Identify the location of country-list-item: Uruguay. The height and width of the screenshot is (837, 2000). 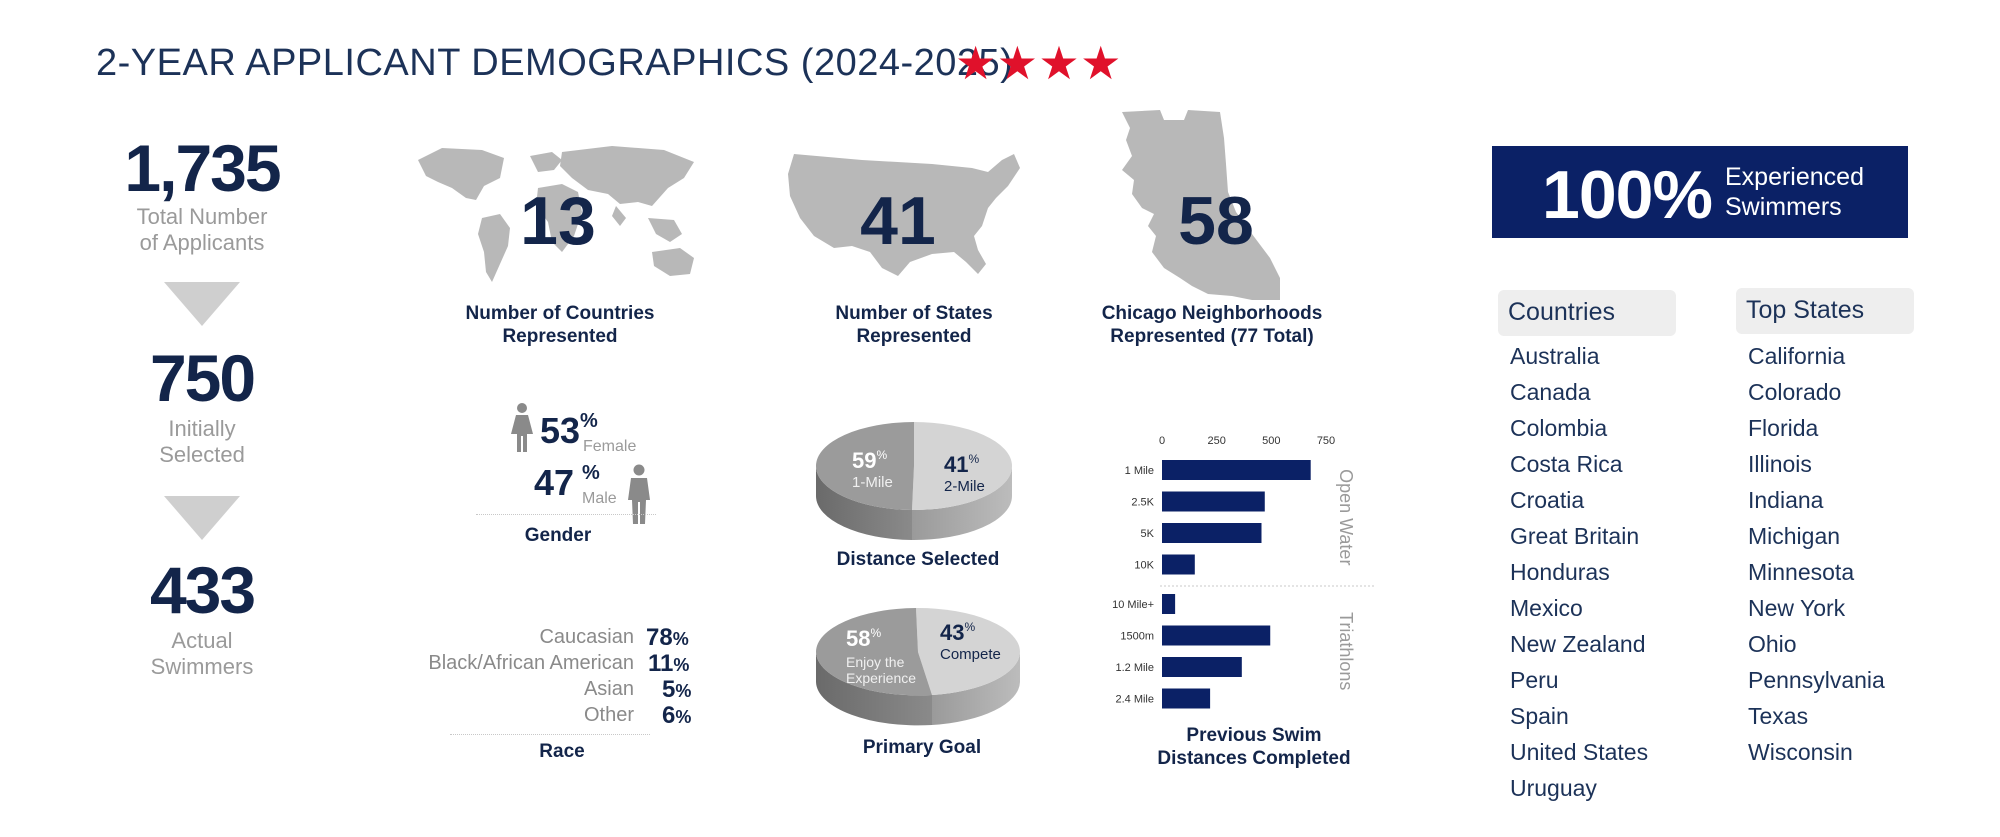
(1553, 788).